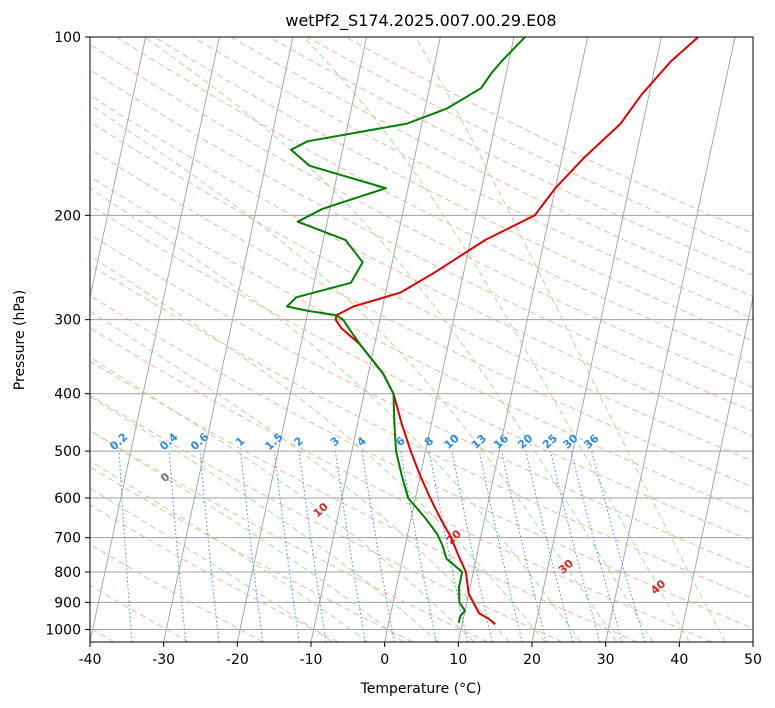 Image resolution: width=775 pixels, height=708 pixels. Describe the element at coordinates (63, 630) in the screenshot. I see `y-tick-label: 1000` at that location.